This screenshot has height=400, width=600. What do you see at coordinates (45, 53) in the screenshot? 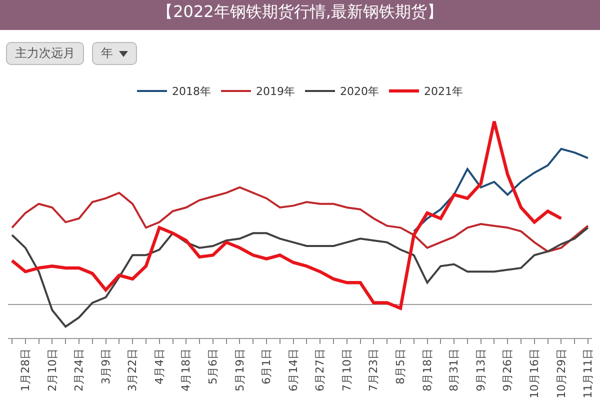
I see `text: 主力次远月` at bounding box center [45, 53].